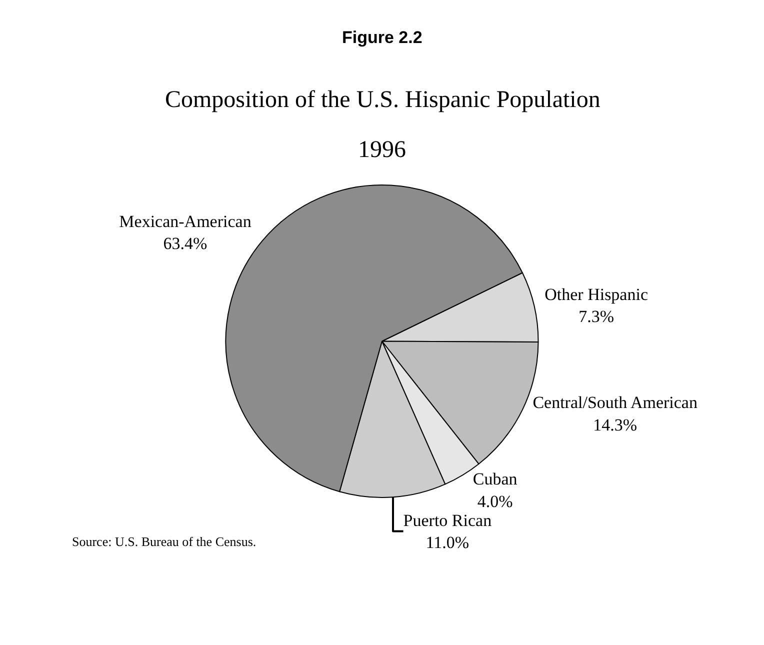  I want to click on slice-label: Central/South American, so click(615, 402).